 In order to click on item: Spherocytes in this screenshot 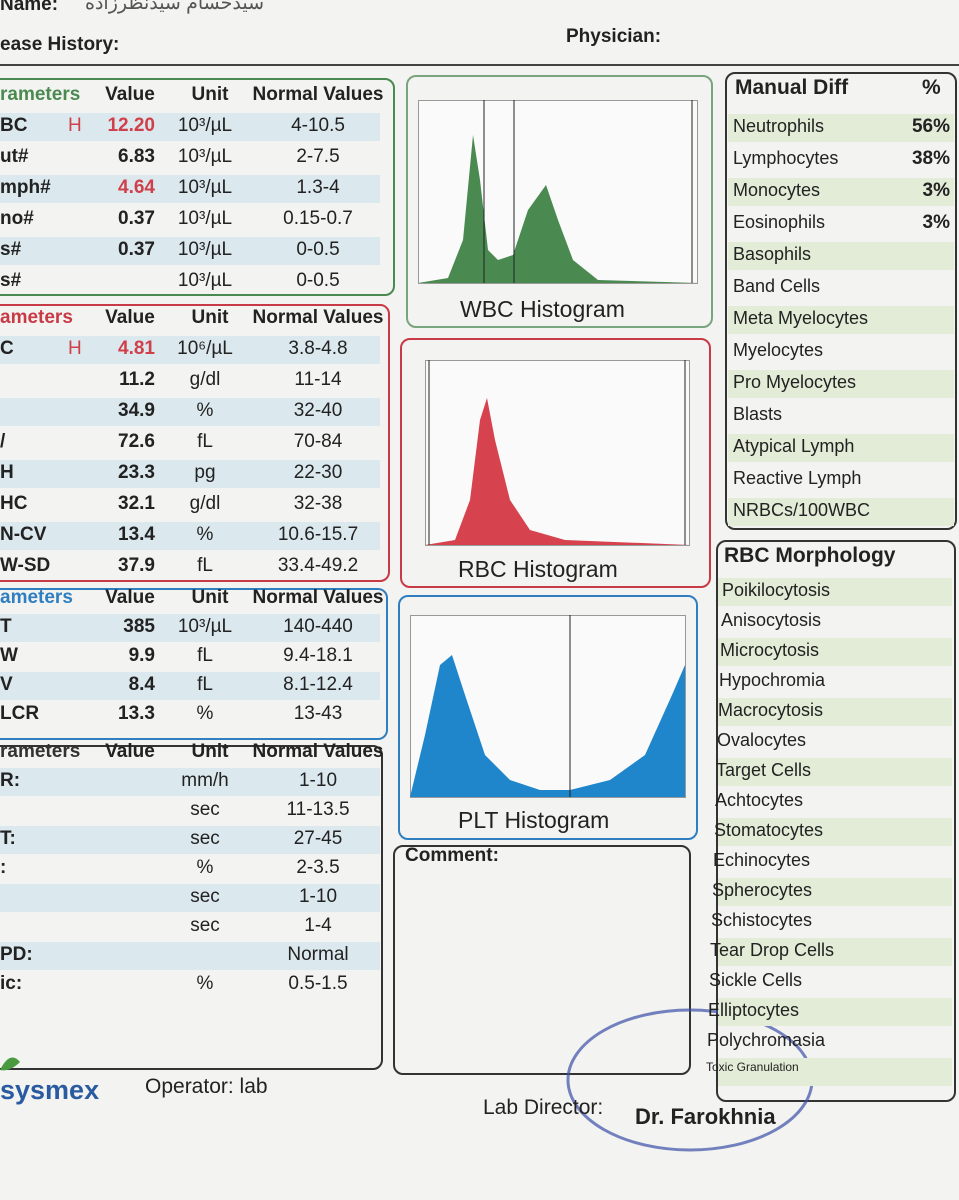, I will do `click(762, 890)`.